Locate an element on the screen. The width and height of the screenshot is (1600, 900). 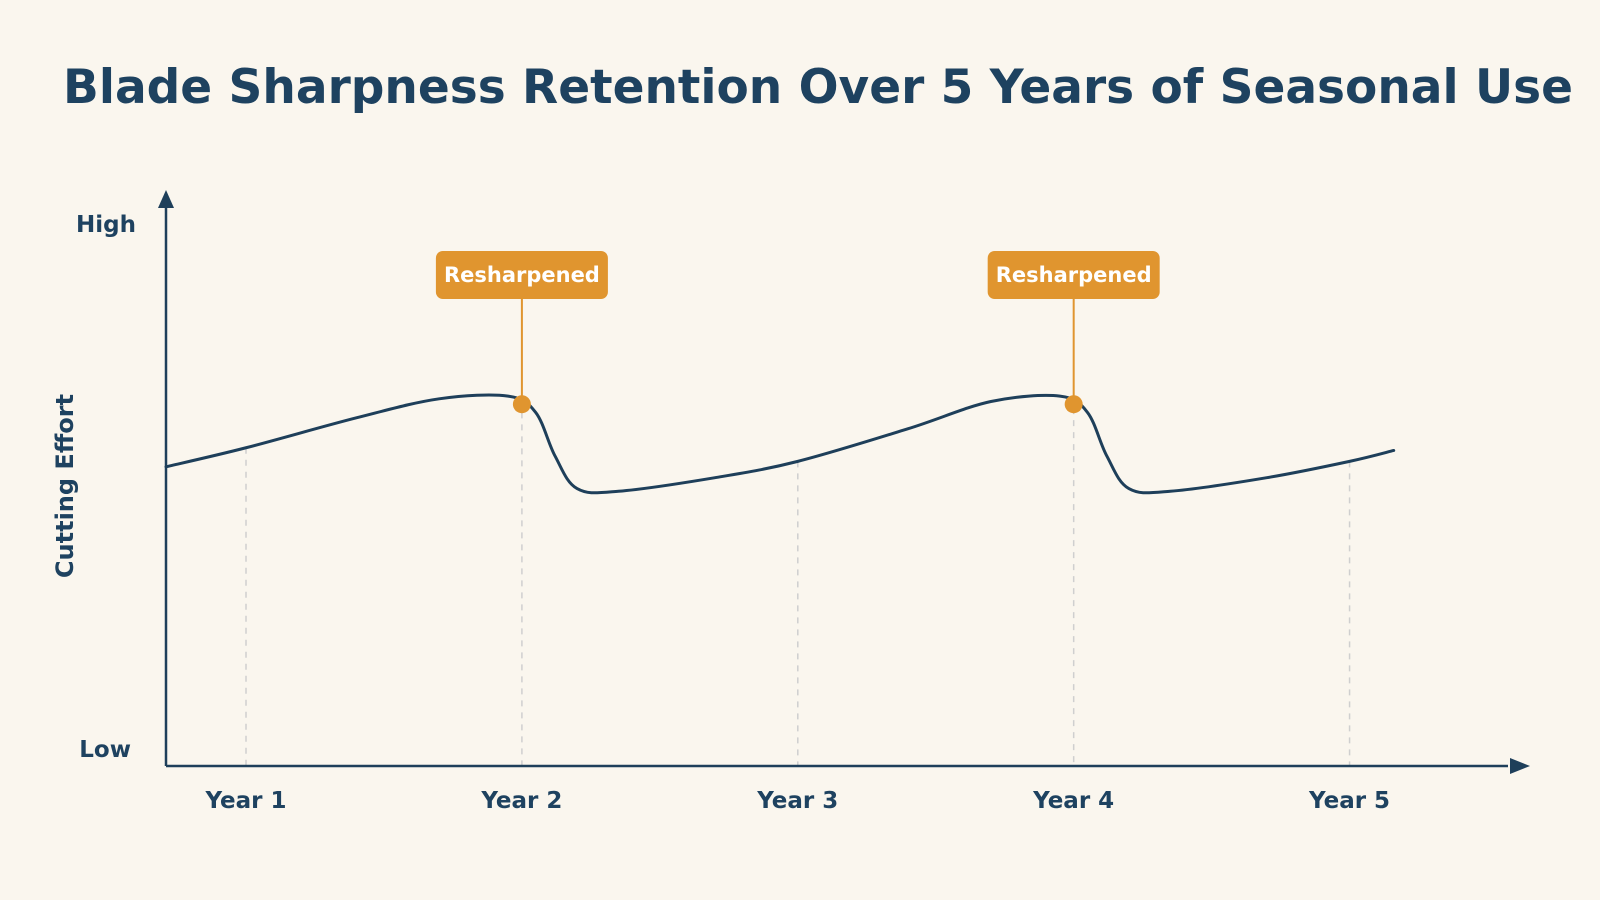
x-tick-labels: Year 1 Year 2 Year 3 Year 4 Year 5 is located at coordinates (797, 801).